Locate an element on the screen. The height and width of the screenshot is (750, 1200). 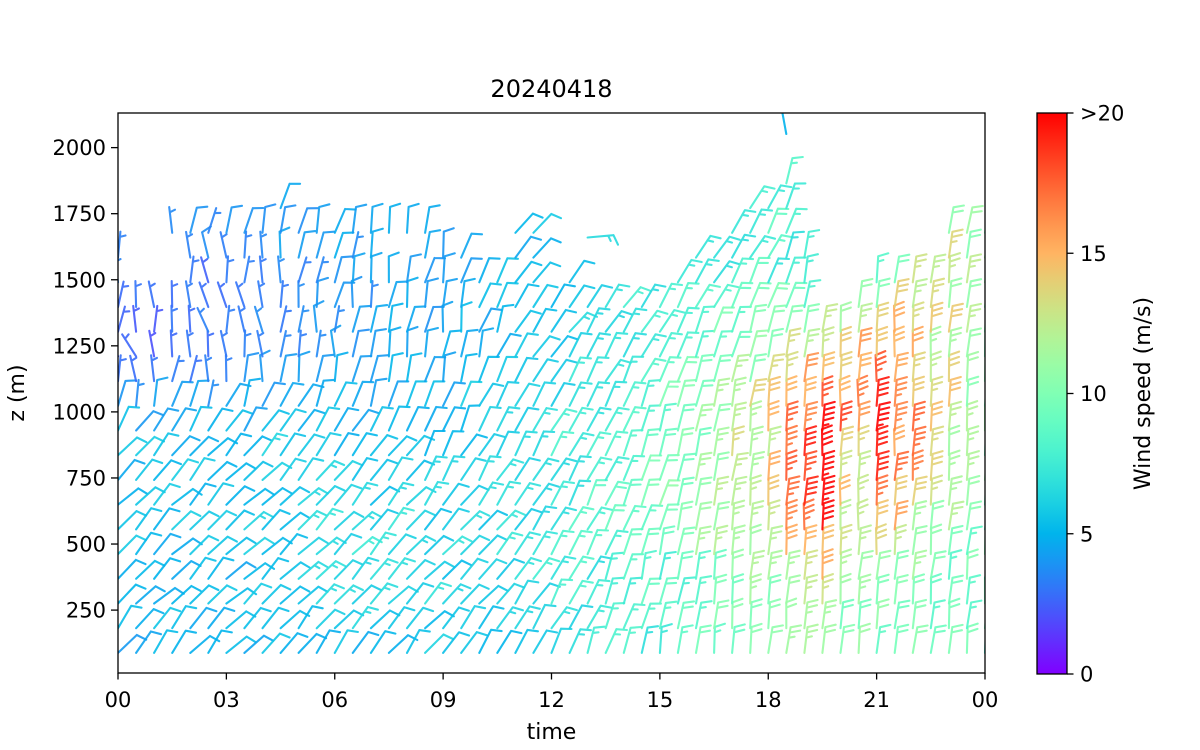
x-tick-label: 15 is located at coordinates (660, 700).